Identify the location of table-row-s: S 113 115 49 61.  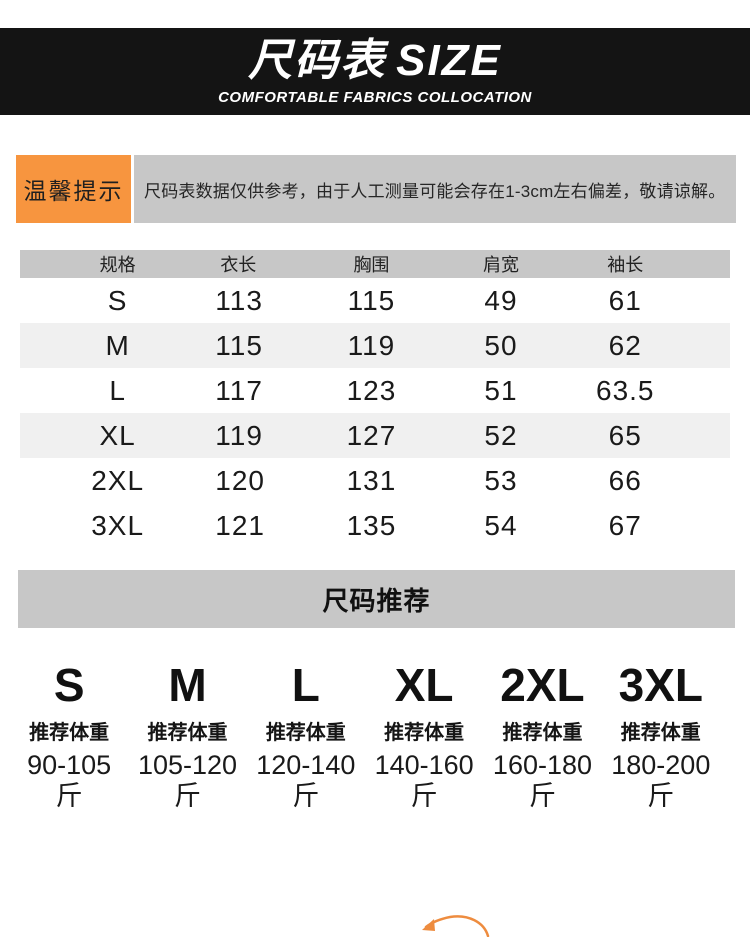
(375, 300).